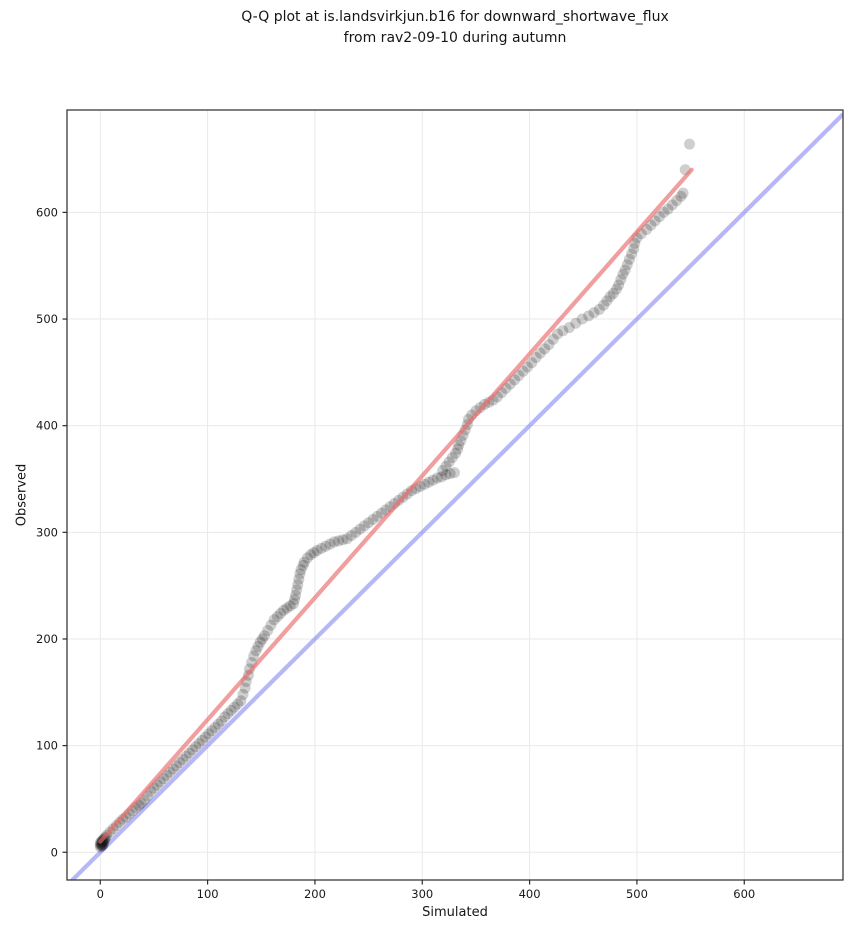 The height and width of the screenshot is (934, 851). Describe the element at coordinates (47, 319) in the screenshot. I see `y-tick-label: 500` at that location.